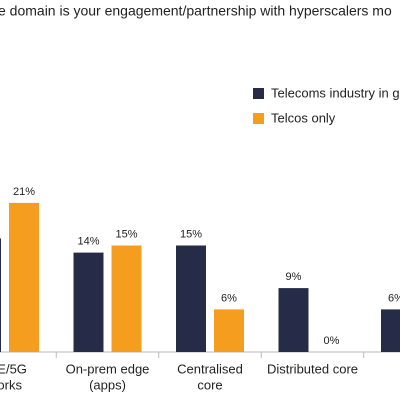 The height and width of the screenshot is (400, 400). Describe the element at coordinates (209, 384) in the screenshot. I see `x-tick-label: core` at that location.